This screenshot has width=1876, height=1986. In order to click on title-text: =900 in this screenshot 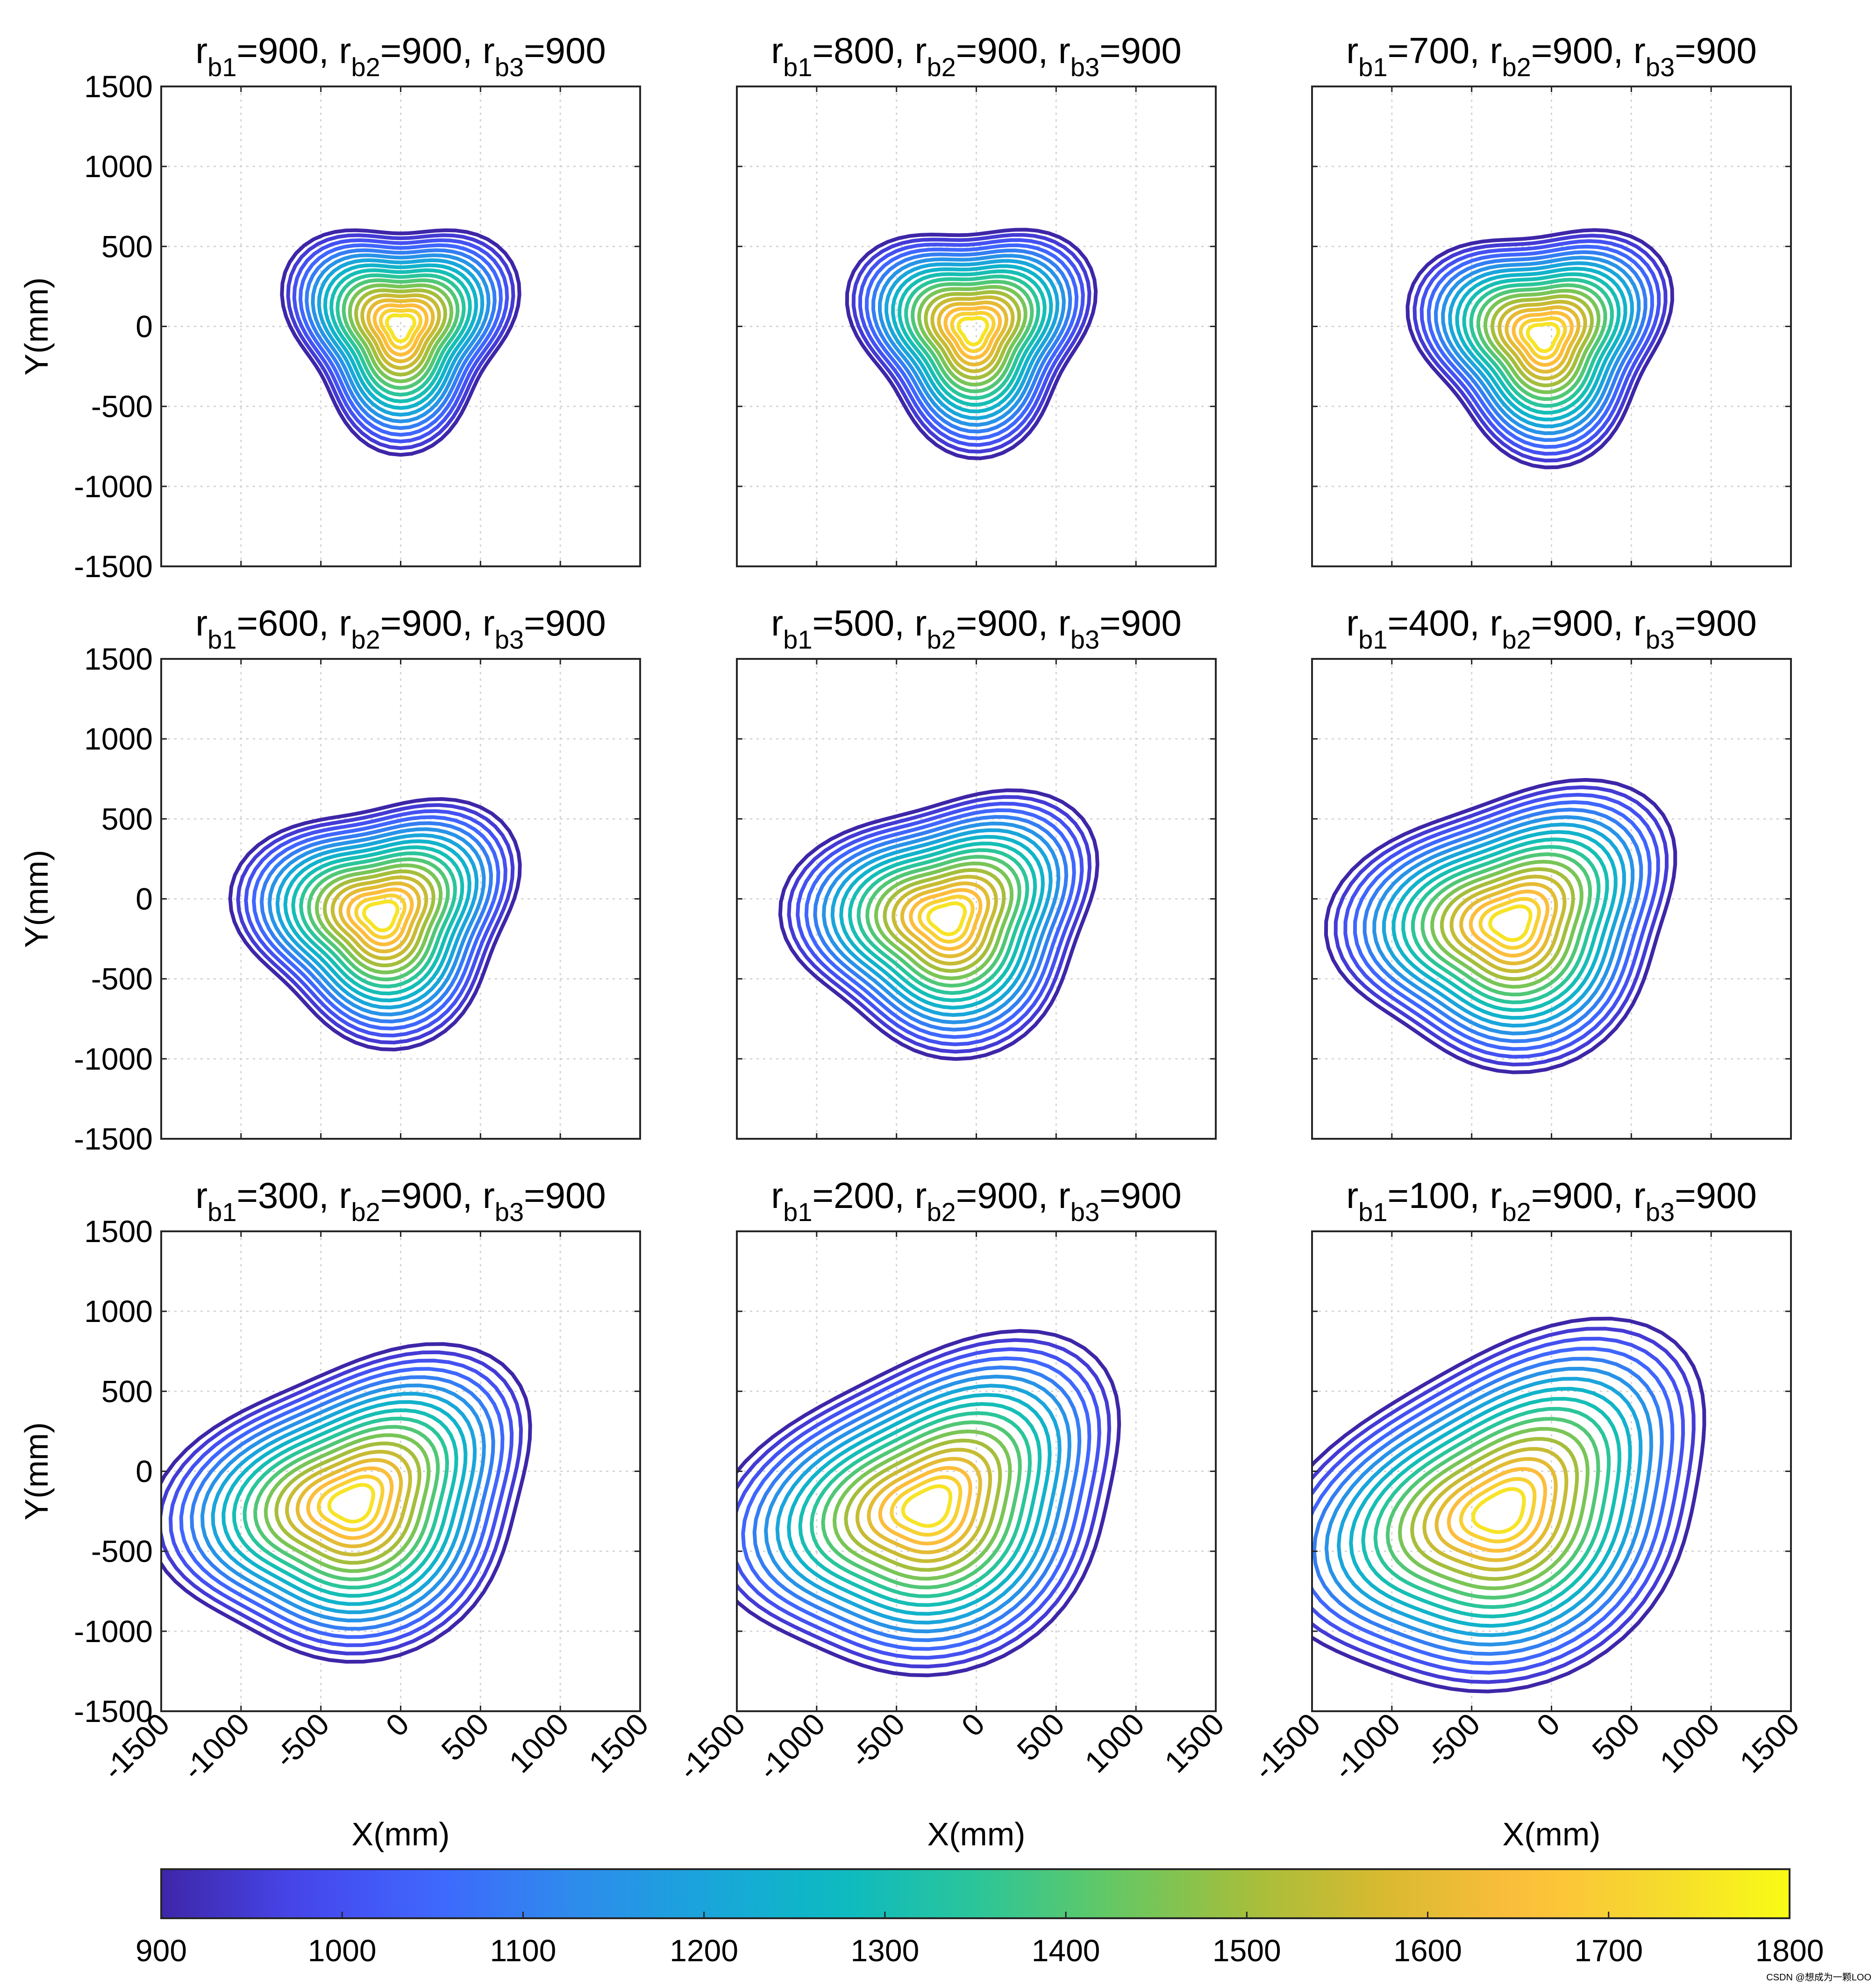, I will do `click(565, 1195)`.